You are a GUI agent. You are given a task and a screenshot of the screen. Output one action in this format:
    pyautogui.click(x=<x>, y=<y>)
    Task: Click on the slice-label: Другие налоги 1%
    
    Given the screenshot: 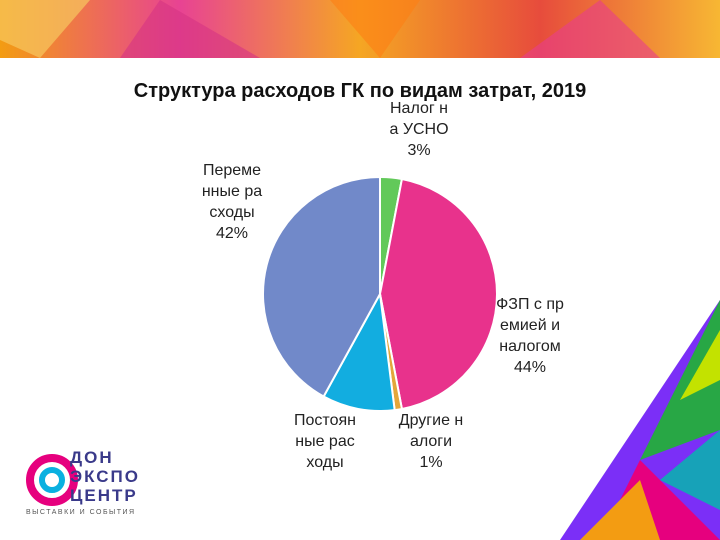 What is the action you would take?
    pyautogui.click(x=431, y=441)
    